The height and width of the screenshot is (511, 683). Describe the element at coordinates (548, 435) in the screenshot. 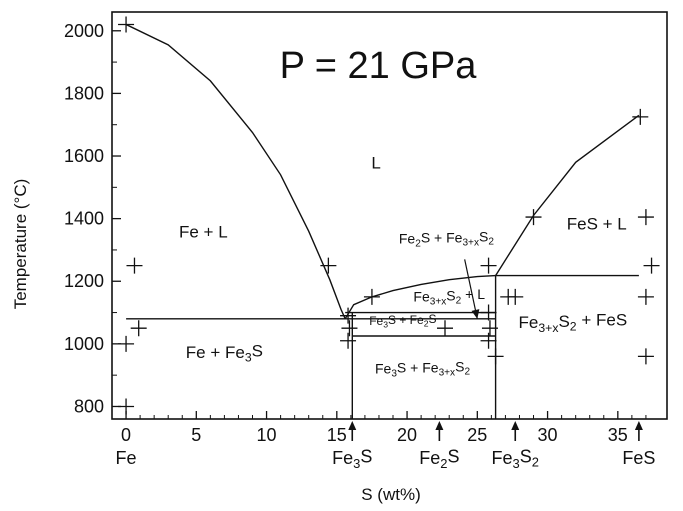

I see `x-tick-label: 30` at that location.